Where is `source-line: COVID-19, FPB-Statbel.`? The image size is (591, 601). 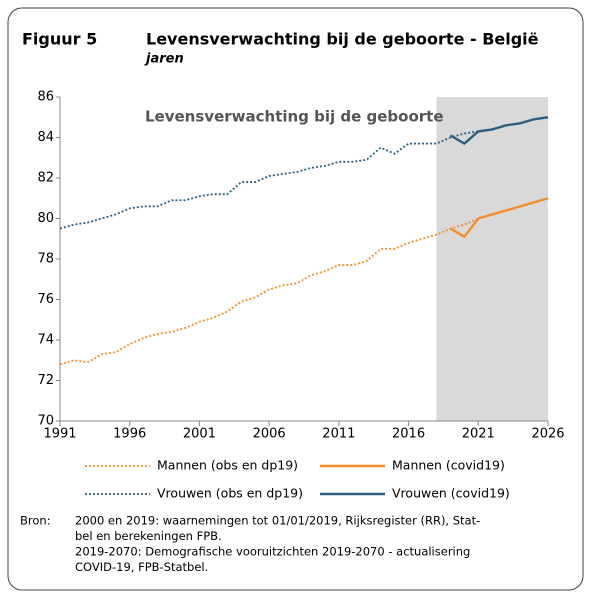
source-line: COVID-19, FPB-Statbel. is located at coordinates (141, 567).